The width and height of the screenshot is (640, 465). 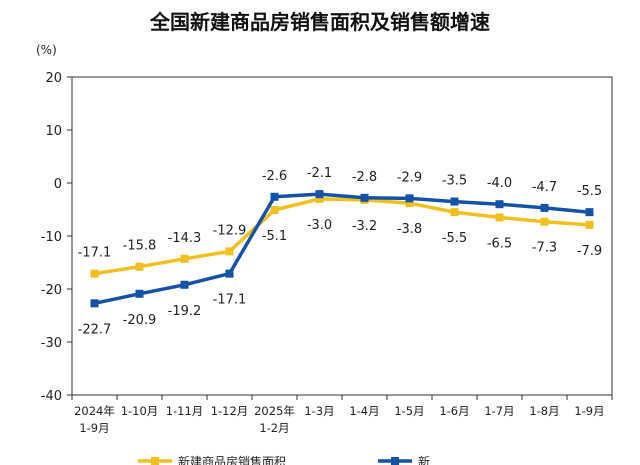 What do you see at coordinates (319, 173) in the screenshot?
I see `data-label: -2.1` at bounding box center [319, 173].